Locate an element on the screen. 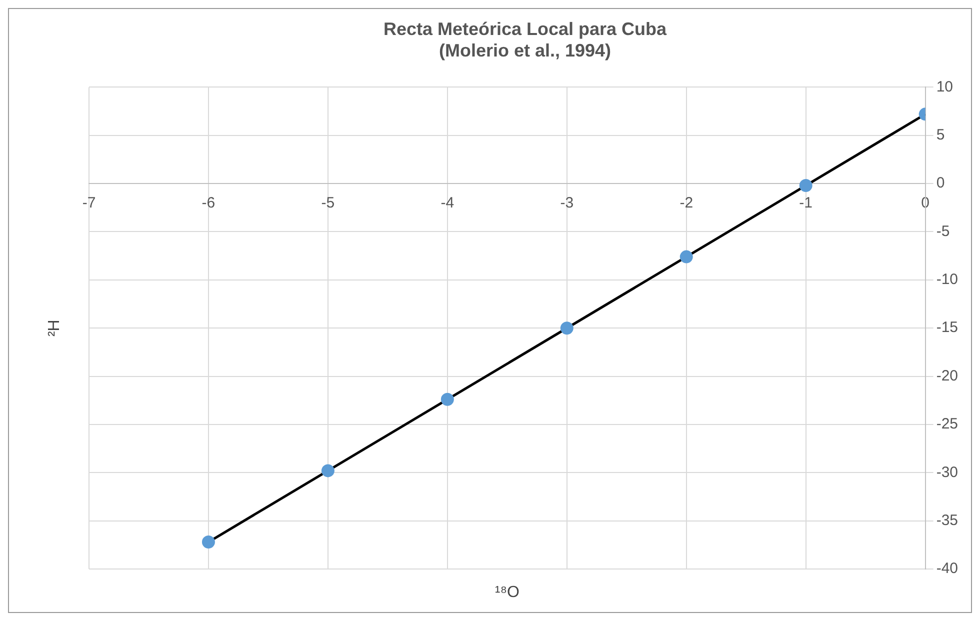  y-tick-label: -15 is located at coordinates (947, 327).